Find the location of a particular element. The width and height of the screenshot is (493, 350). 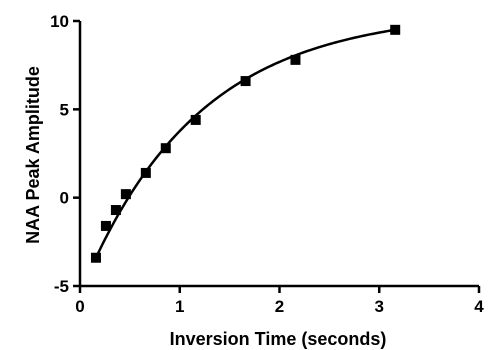

x-tick-label: 0 is located at coordinates (79, 306).